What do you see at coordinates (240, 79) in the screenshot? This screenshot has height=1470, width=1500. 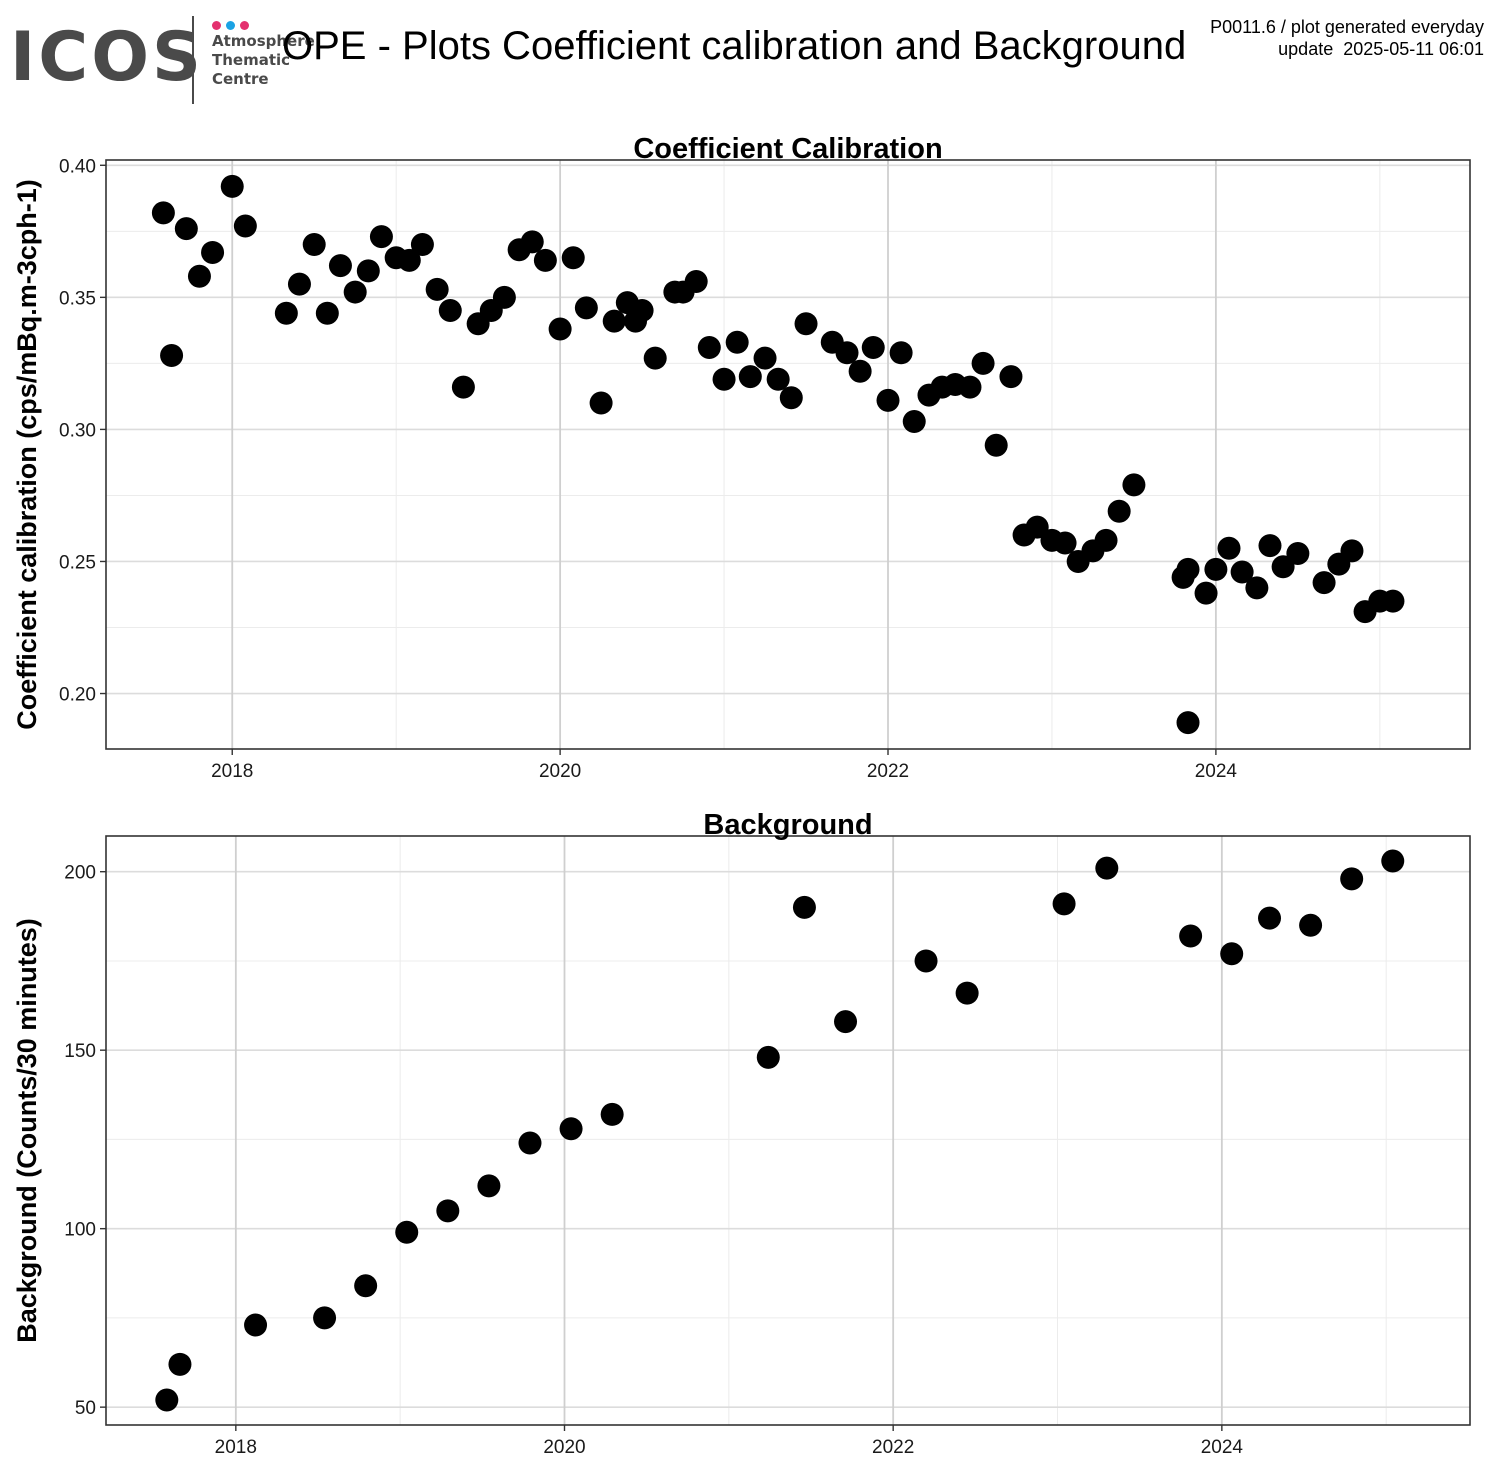 I see `logo-line: Centre` at bounding box center [240, 79].